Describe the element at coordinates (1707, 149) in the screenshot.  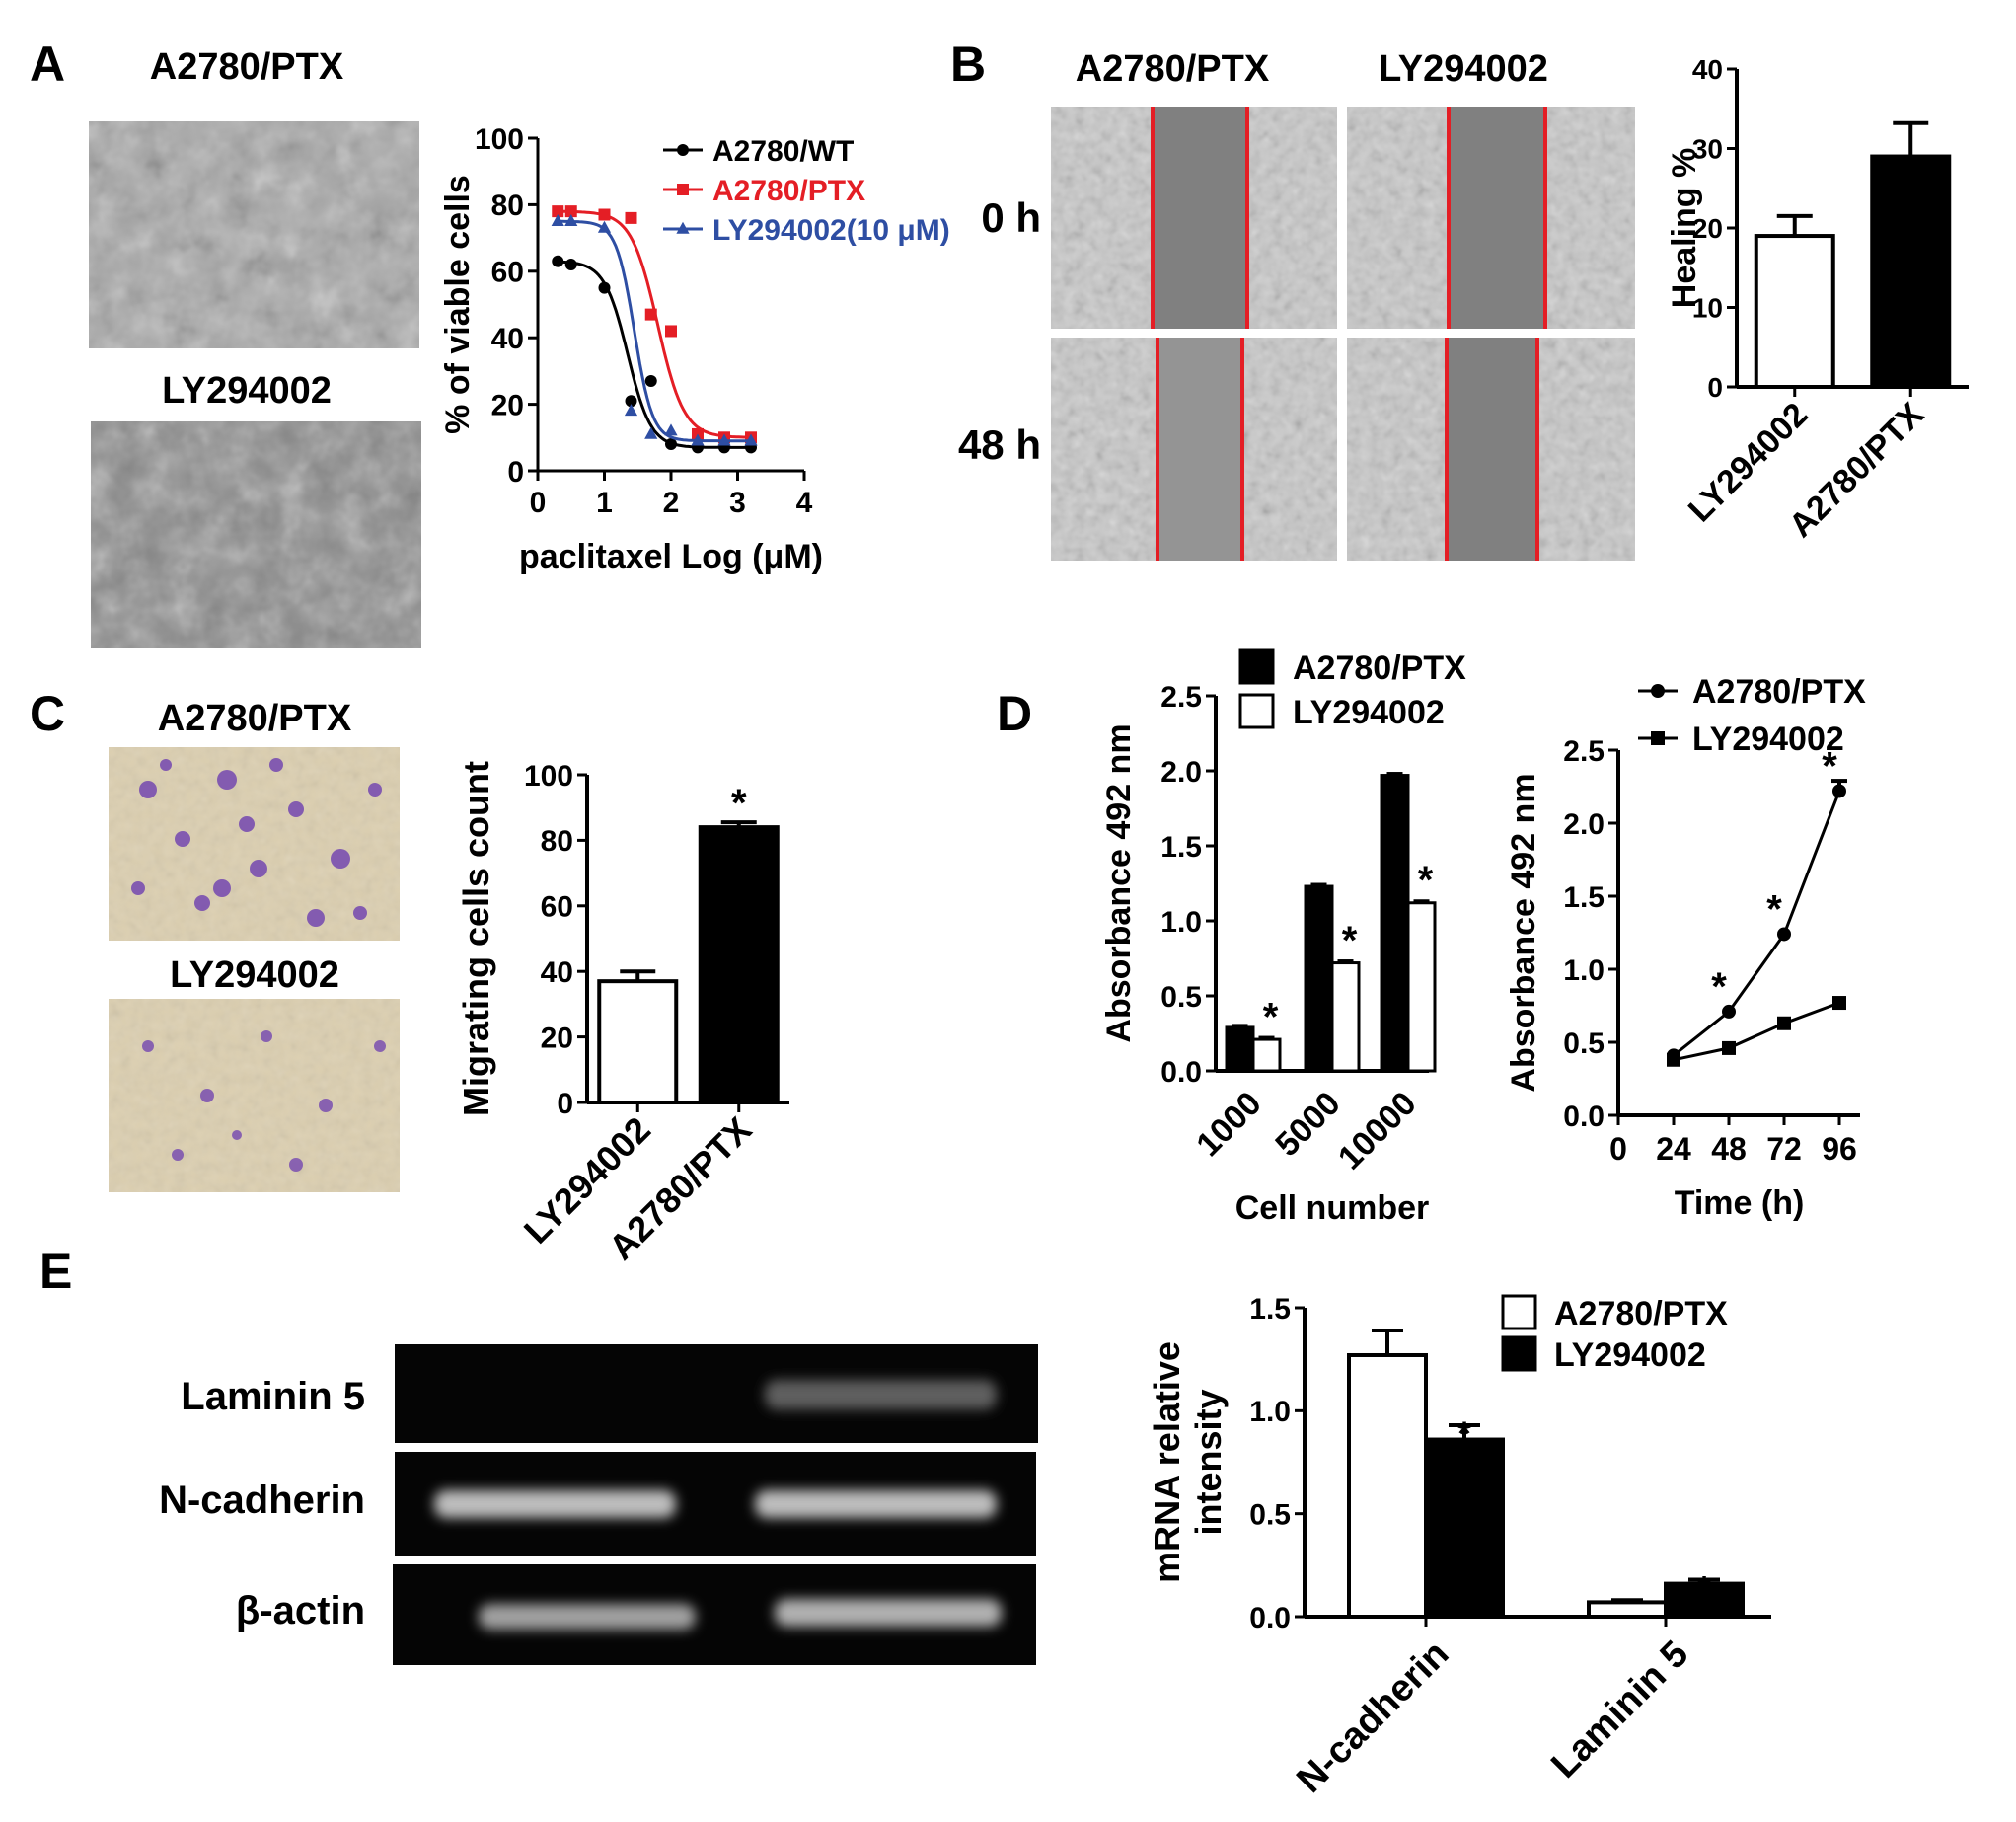
I see `y-tick-label: 30` at that location.